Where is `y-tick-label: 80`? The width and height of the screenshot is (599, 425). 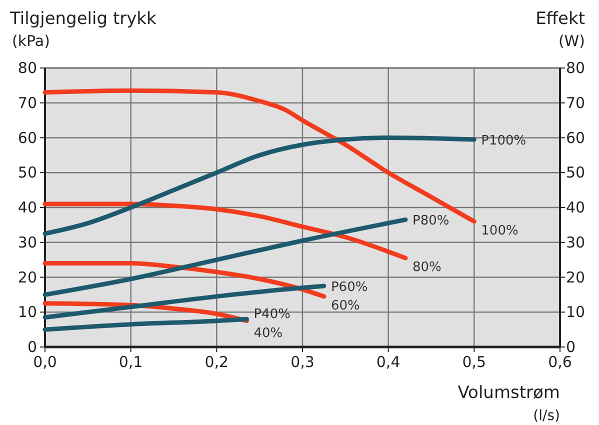 y-tick-label: 80 is located at coordinates (27, 68).